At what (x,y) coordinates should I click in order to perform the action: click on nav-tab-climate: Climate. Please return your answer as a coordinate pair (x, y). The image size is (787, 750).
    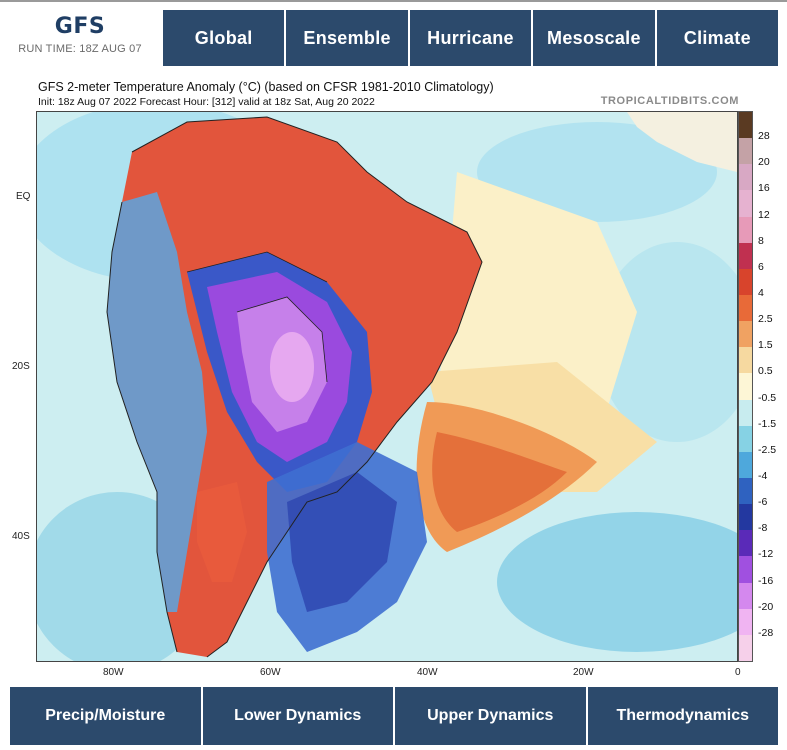
    Looking at the image, I should click on (717, 38).